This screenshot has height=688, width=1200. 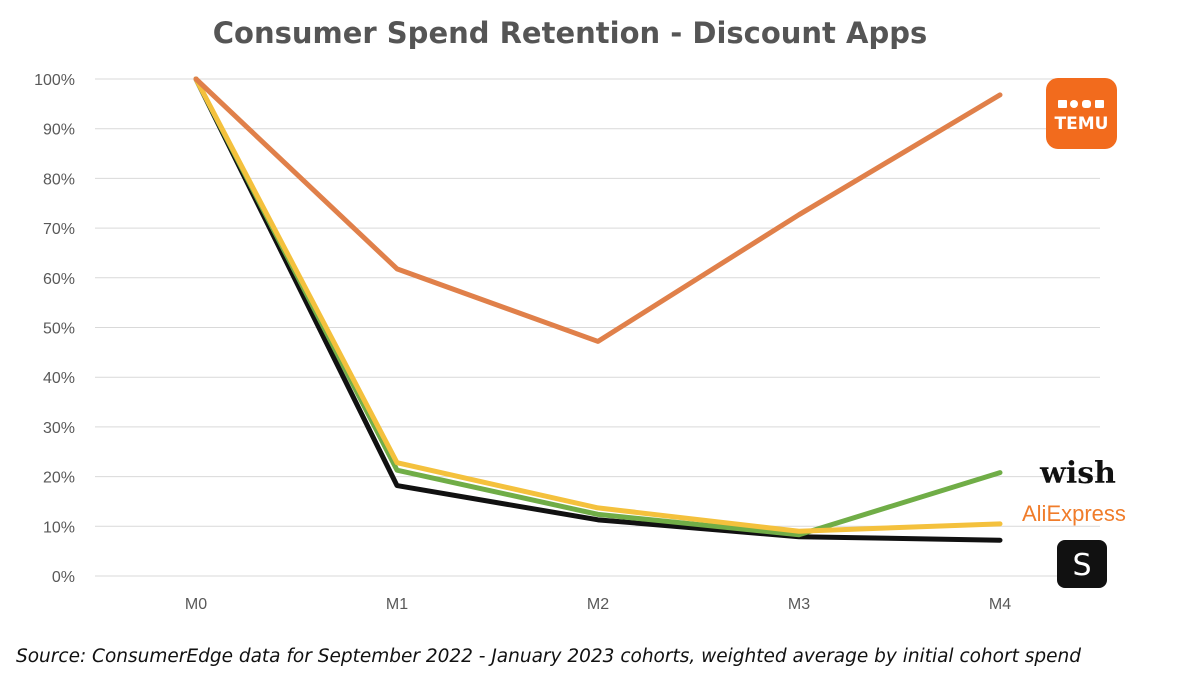 I want to click on shein-logo: S, so click(x=1082, y=564).